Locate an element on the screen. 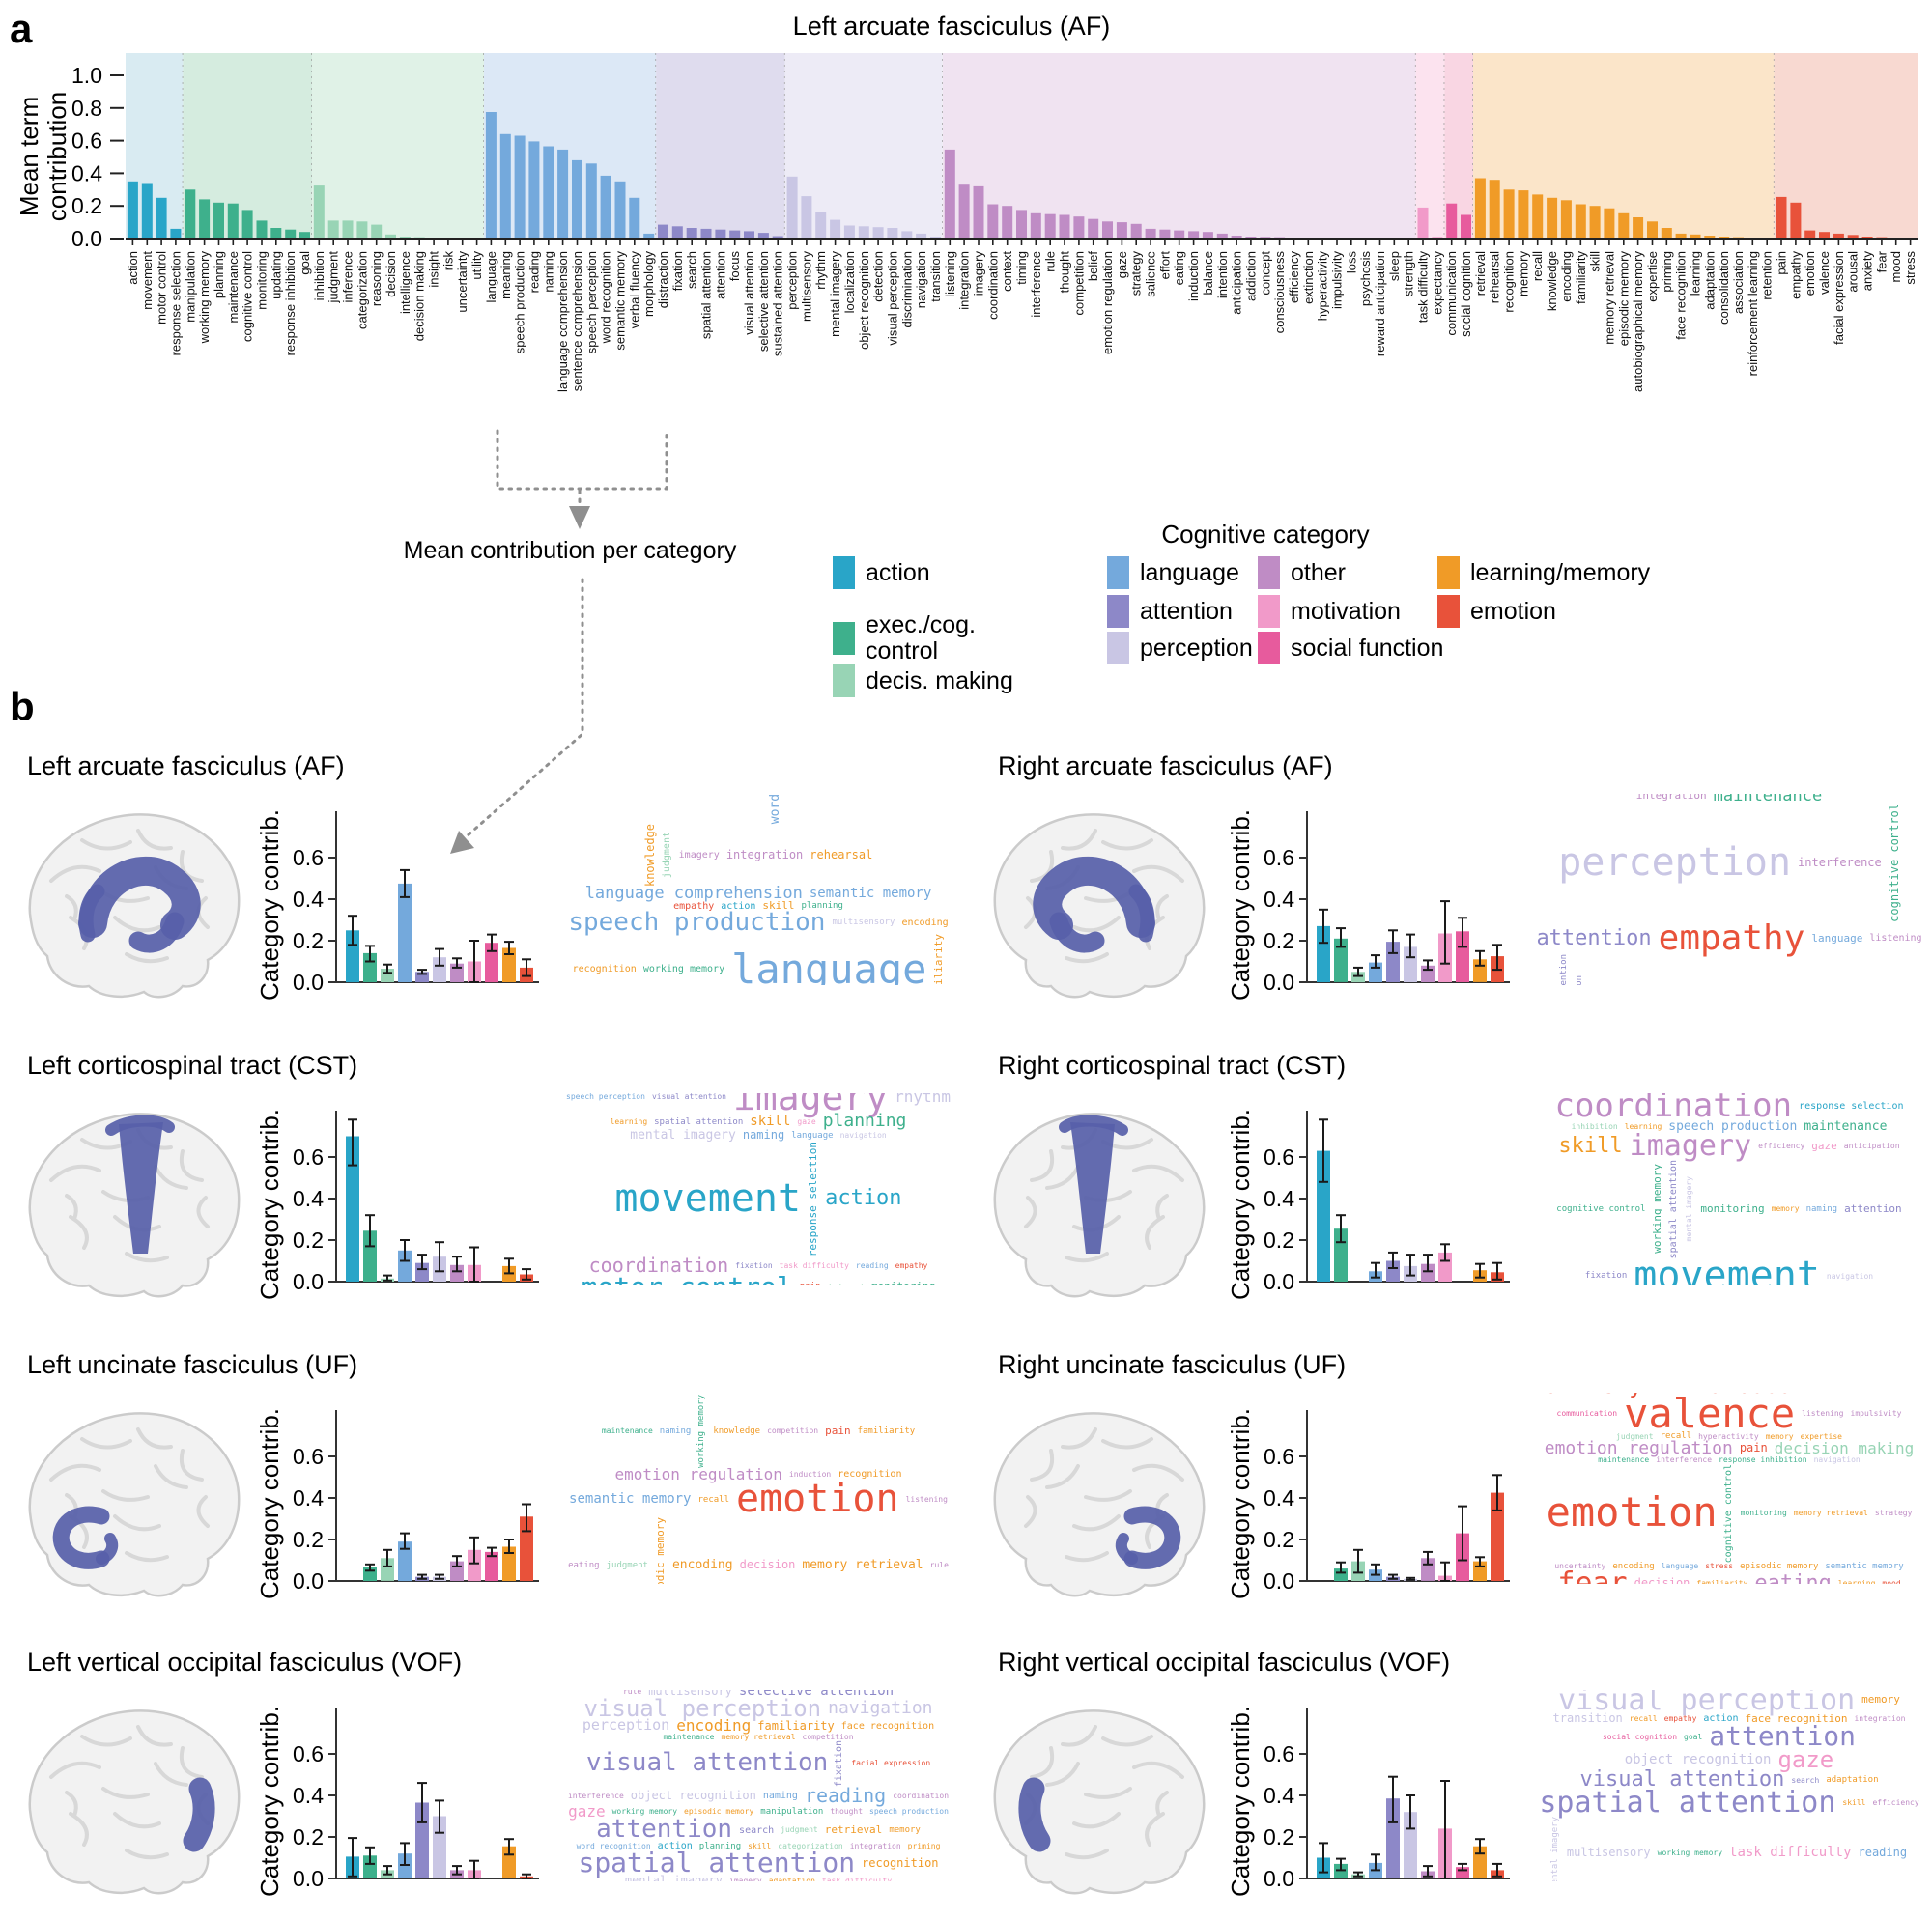 The image size is (1932, 1920). cloud-word: knowledge is located at coordinates (737, 1431).